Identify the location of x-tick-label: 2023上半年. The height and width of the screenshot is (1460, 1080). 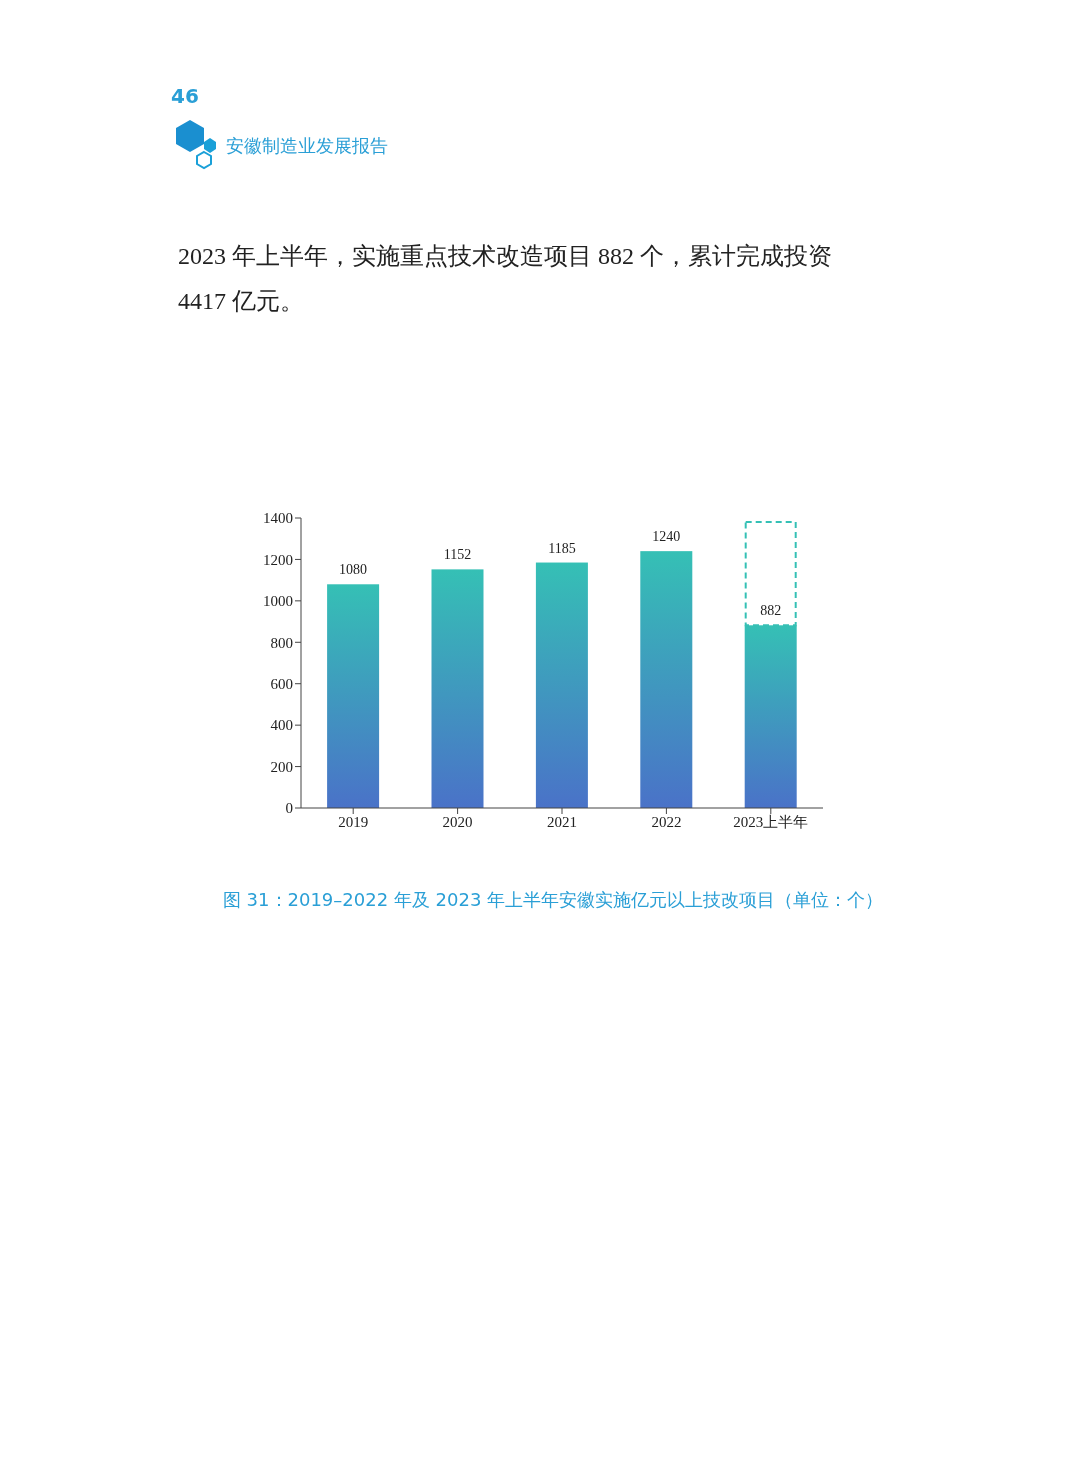
(771, 821).